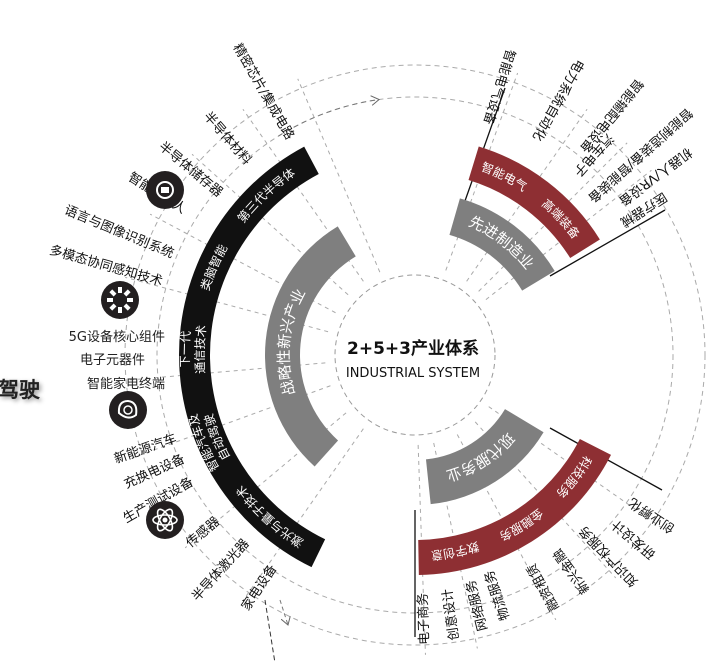 This screenshot has height=663, width=713. Describe the element at coordinates (203, 532) in the screenshot. I see `industry-label: 传感器` at that location.